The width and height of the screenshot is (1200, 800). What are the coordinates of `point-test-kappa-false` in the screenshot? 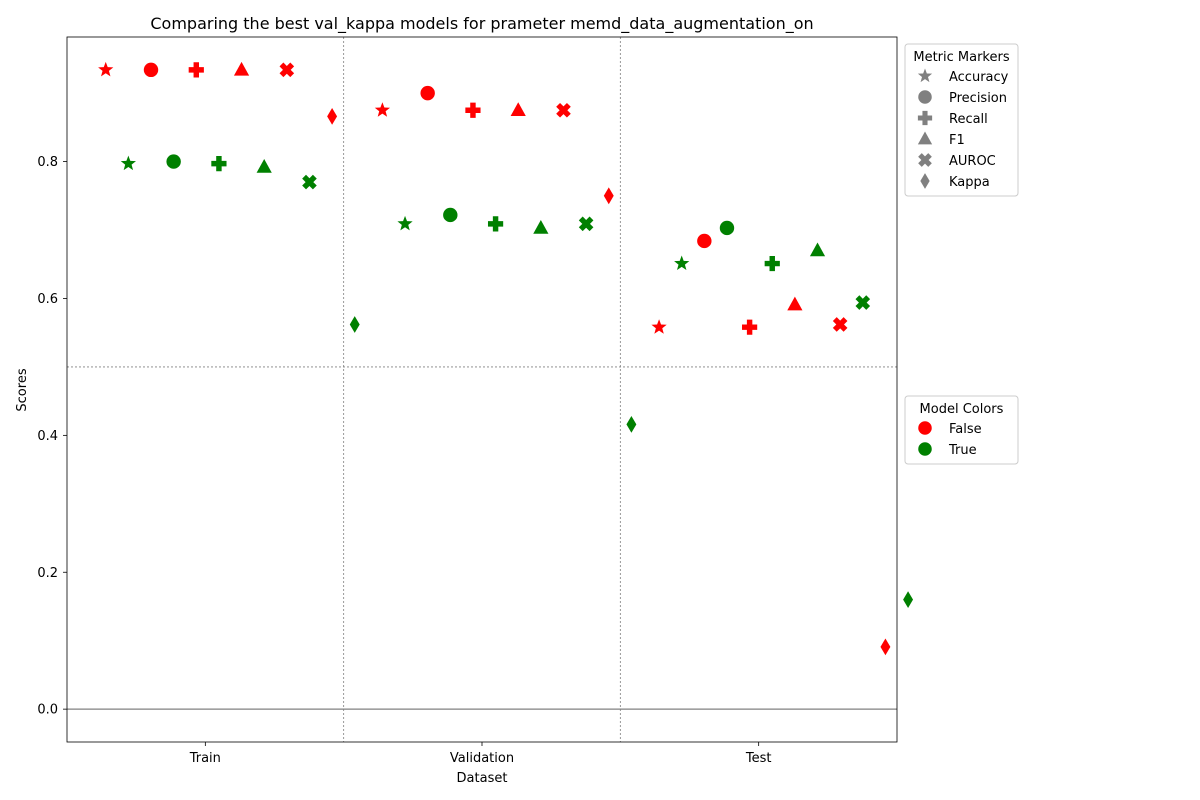 It's located at (885, 647).